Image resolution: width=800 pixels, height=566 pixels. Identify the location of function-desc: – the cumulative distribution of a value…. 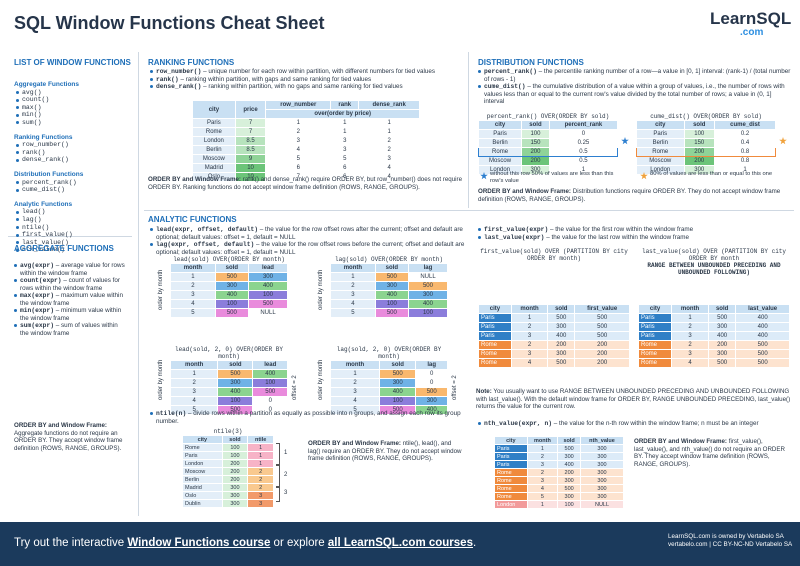
(634, 94).